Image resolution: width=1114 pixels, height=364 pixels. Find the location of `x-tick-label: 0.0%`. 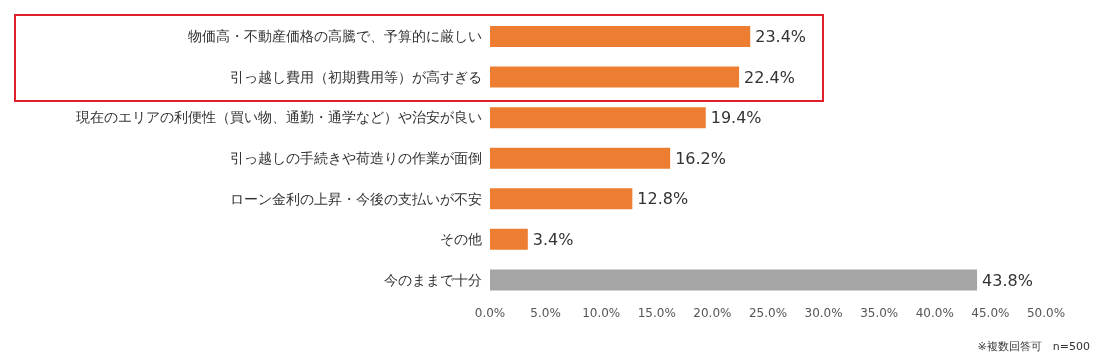

x-tick-label: 0.0% is located at coordinates (490, 312).